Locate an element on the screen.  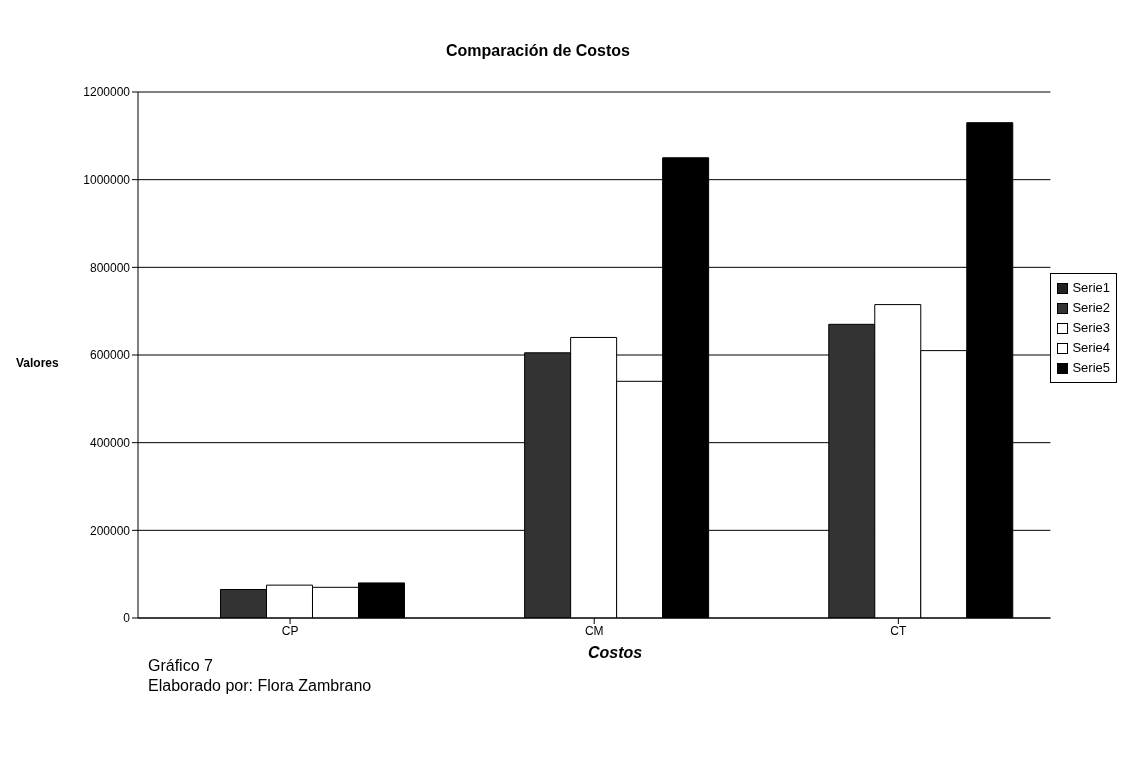
y-tick-label: 200000 is located at coordinates (110, 530).